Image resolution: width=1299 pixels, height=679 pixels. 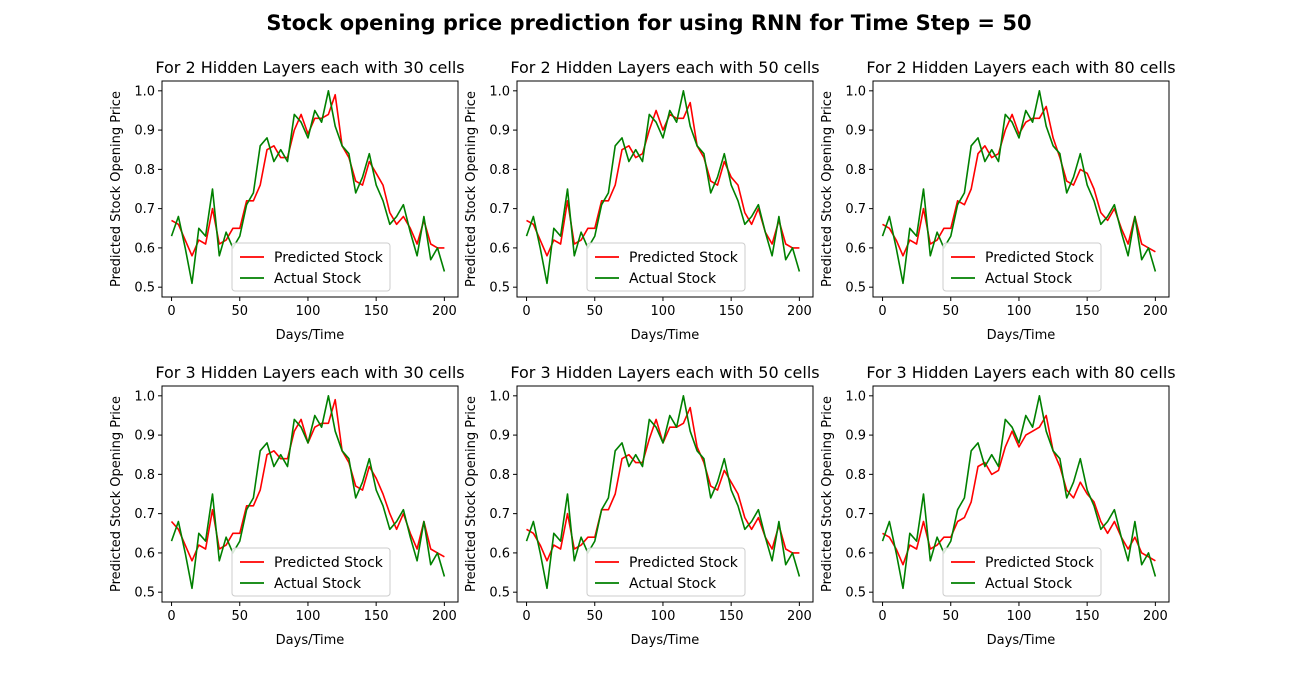 I want to click on subplot-title: For 2 Hidden Layers each with 80 cells, so click(x=1020, y=67).